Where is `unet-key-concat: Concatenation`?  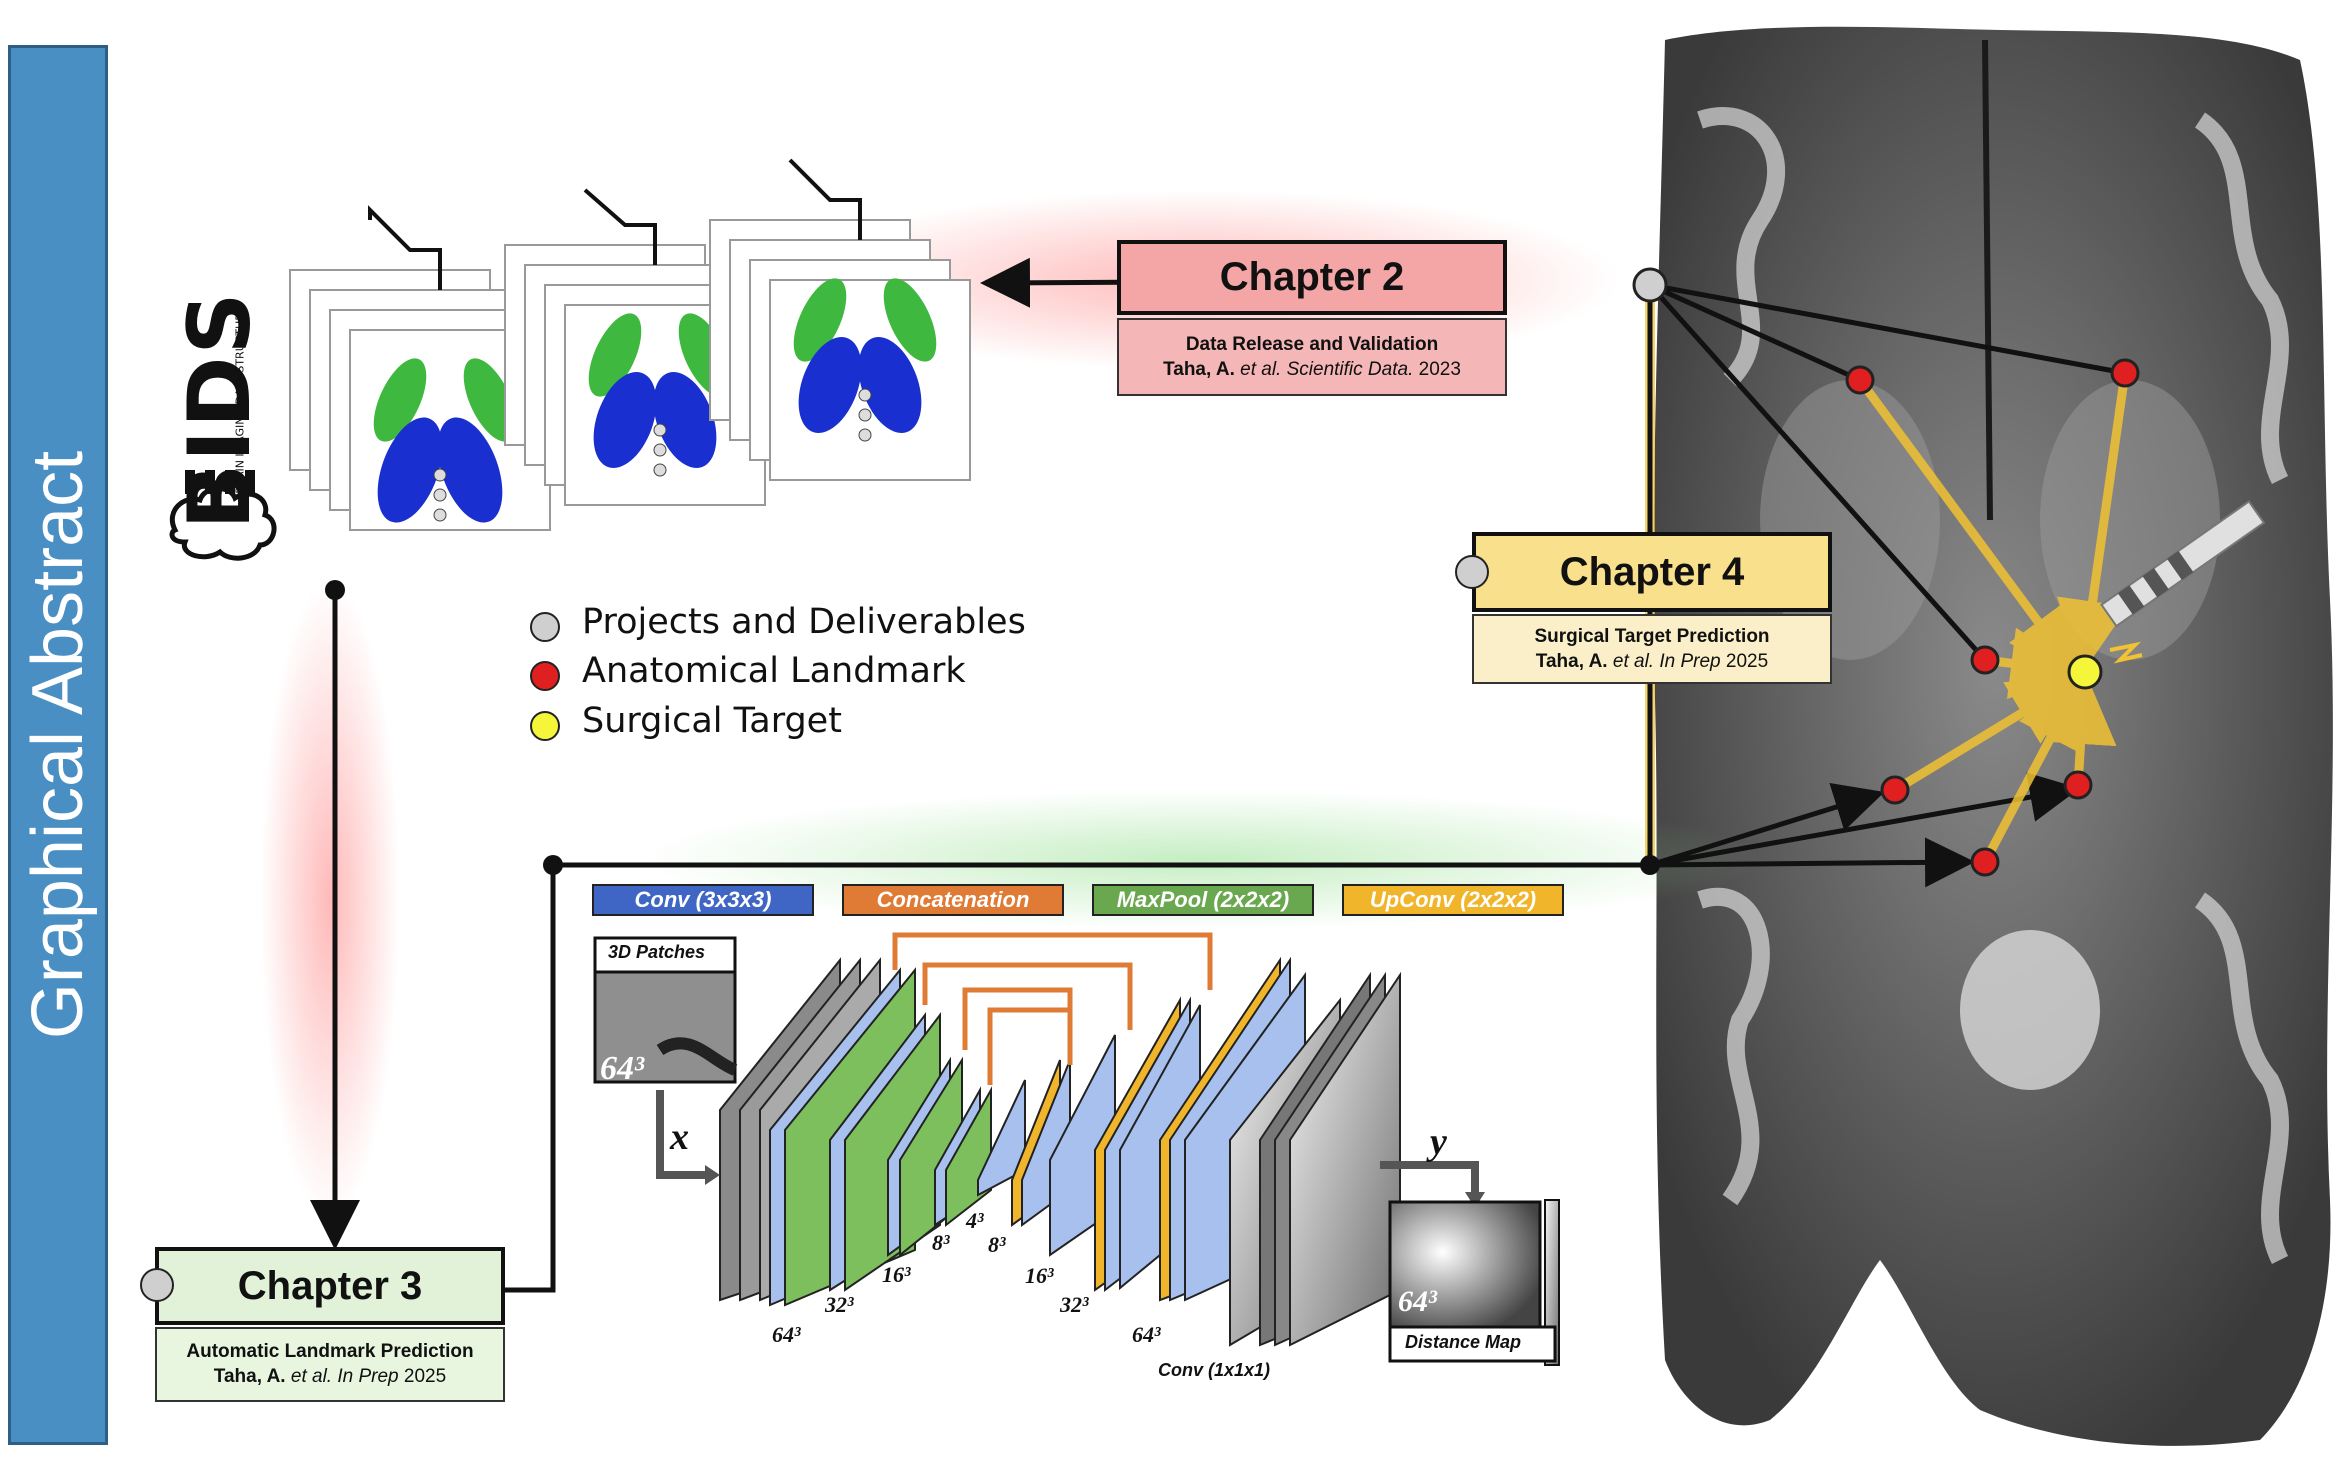
unet-key-concat: Concatenation is located at coordinates (953, 900).